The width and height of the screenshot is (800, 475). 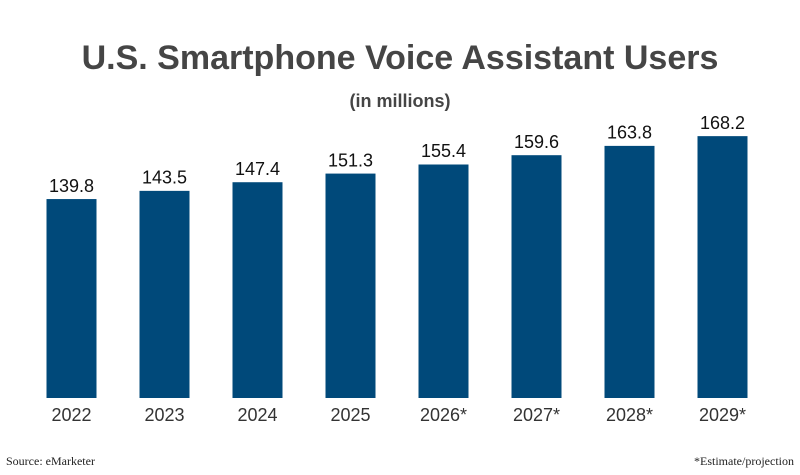 What do you see at coordinates (50, 461) in the screenshot?
I see `source: Source: eMarketer` at bounding box center [50, 461].